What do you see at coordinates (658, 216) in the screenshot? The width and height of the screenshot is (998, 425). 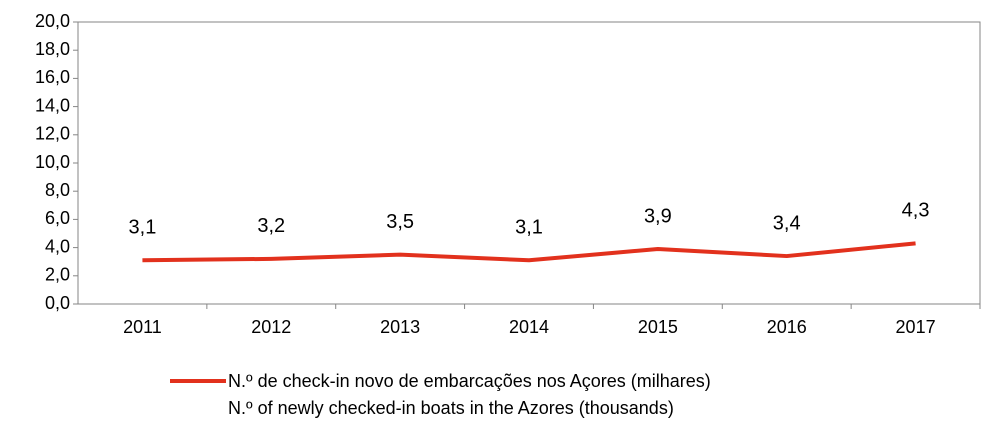 I see `data-label: 3,9` at bounding box center [658, 216].